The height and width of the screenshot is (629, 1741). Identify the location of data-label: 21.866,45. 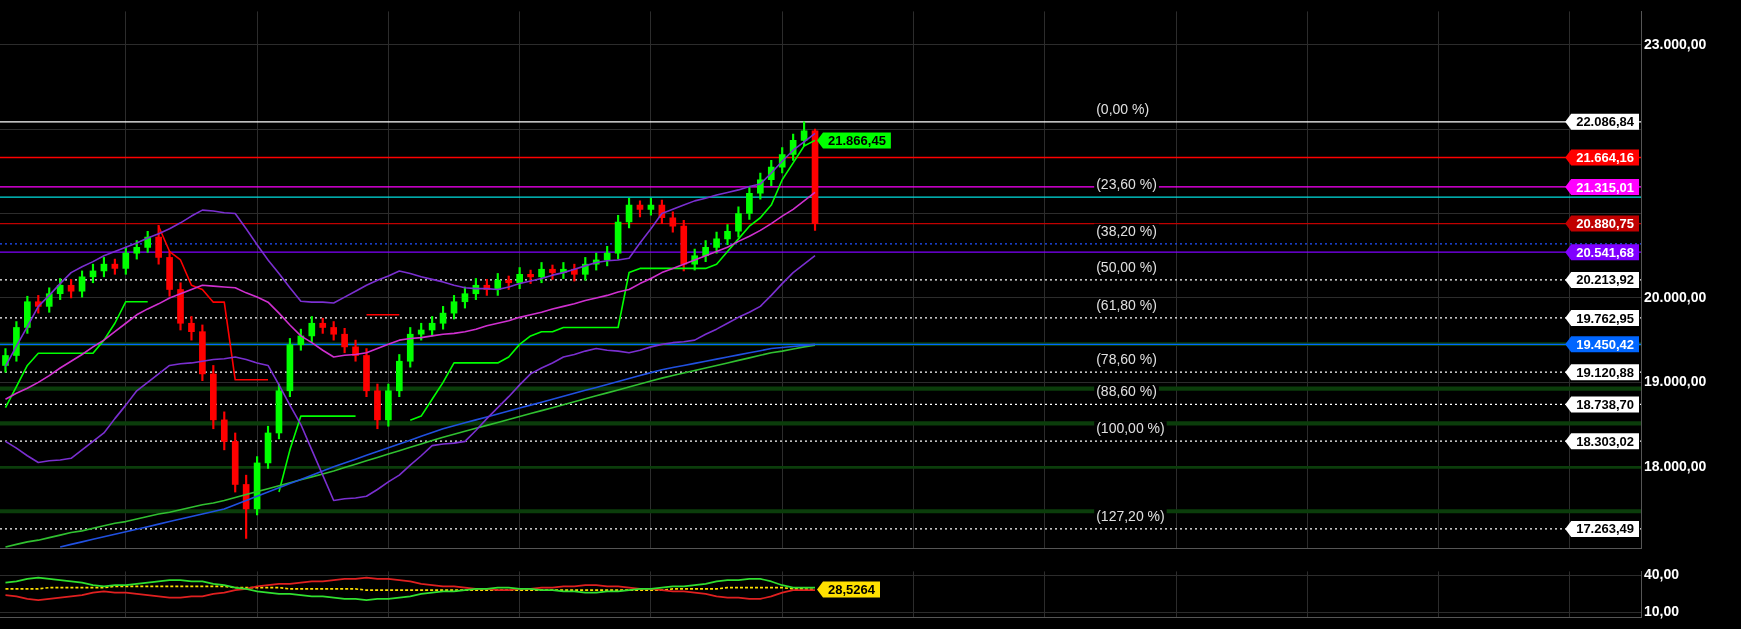
(857, 140).